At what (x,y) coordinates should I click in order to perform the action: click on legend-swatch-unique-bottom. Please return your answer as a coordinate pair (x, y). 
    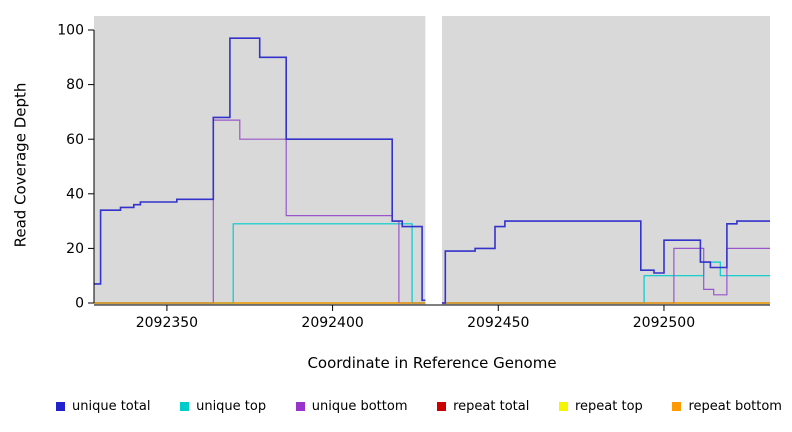
    Looking at the image, I should click on (300, 406).